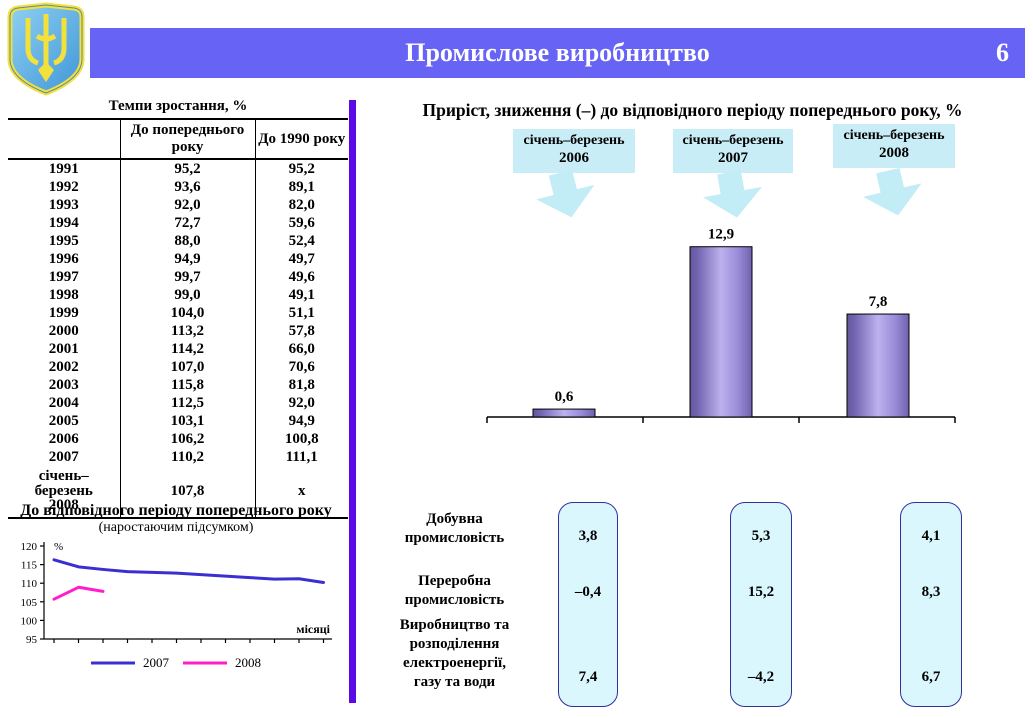 This screenshot has width=1033, height=718. Describe the element at coordinates (352, 401) in the screenshot. I see `vertical-divider` at that location.